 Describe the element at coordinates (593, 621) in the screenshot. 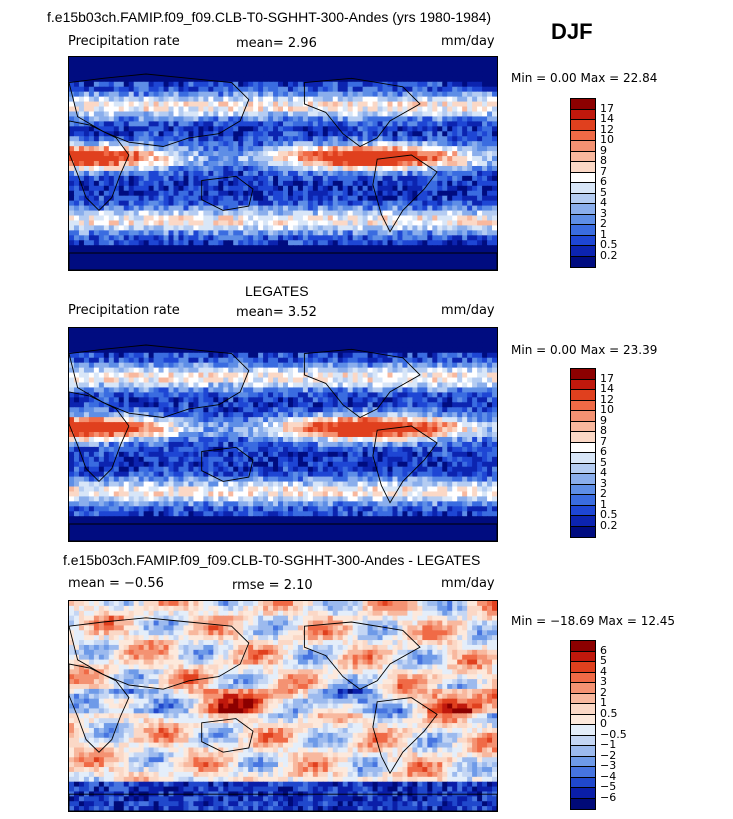

I see `panel3-minmax: Min = −18.69 Max = 12.45` at that location.